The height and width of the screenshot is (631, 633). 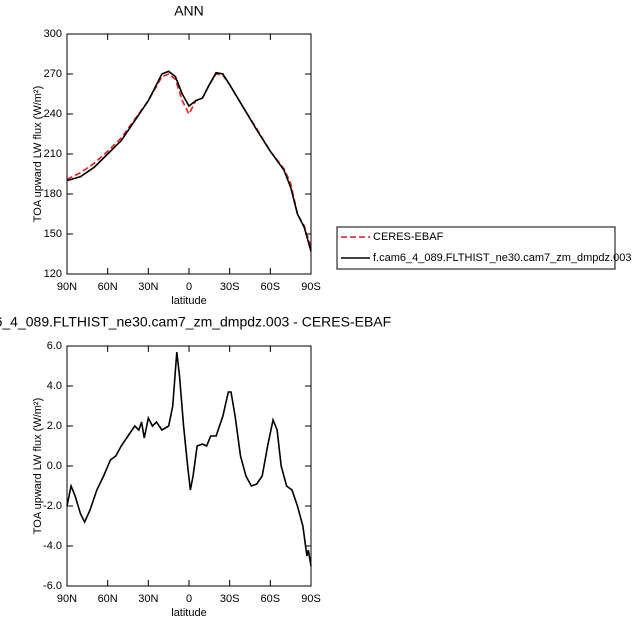 I want to click on y-tick-label: 180, so click(x=53, y=194).